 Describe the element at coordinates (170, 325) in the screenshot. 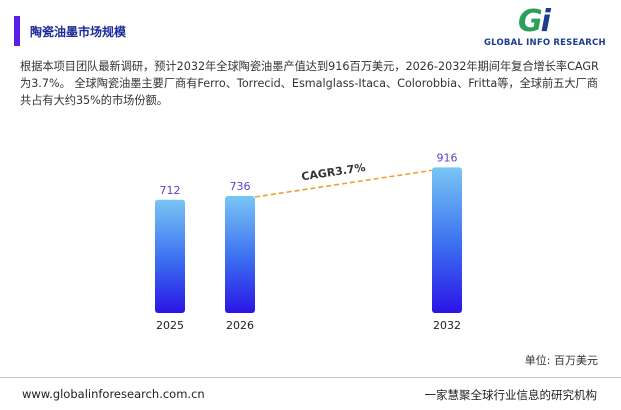

I see `x-tick-label: 2025` at that location.